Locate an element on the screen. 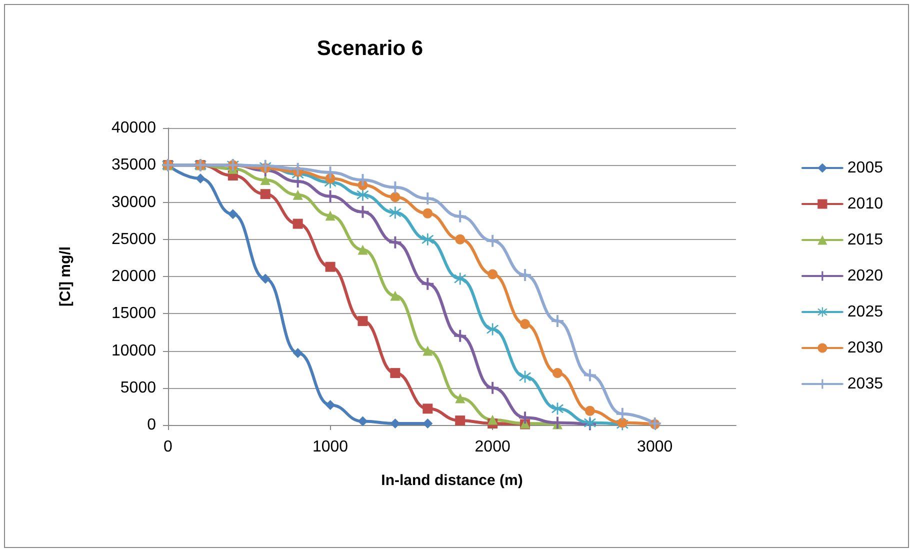  legend-label: 2030 is located at coordinates (865, 348).